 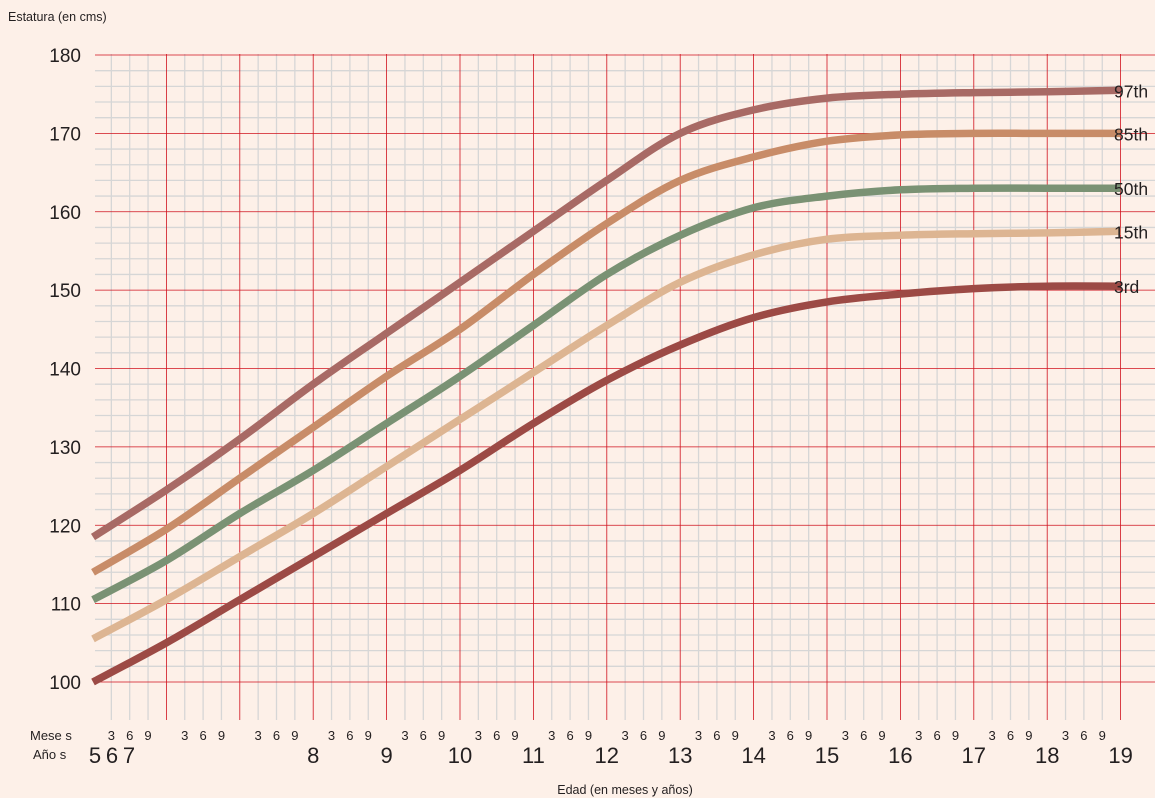 What do you see at coordinates (460, 755) in the screenshot?
I see `year-tick-label: 10` at bounding box center [460, 755].